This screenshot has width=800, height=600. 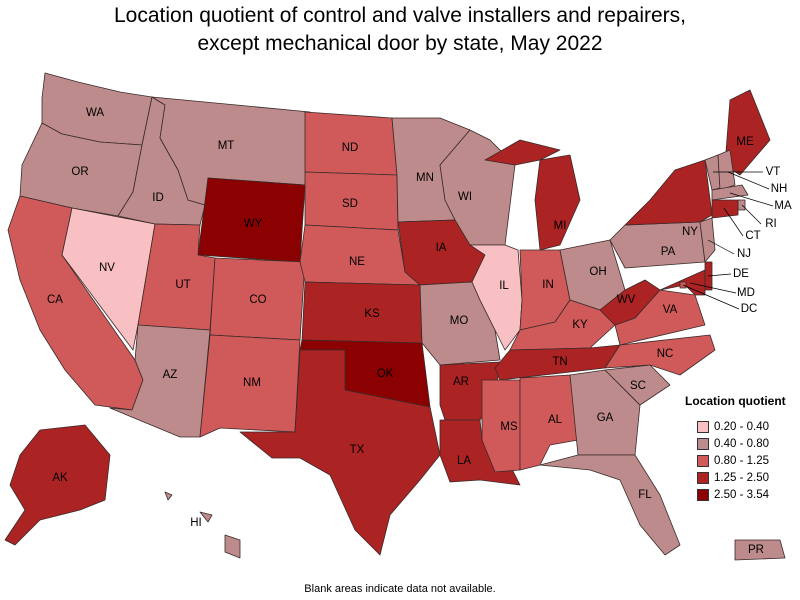 I want to click on state-sc, so click(x=637, y=385).